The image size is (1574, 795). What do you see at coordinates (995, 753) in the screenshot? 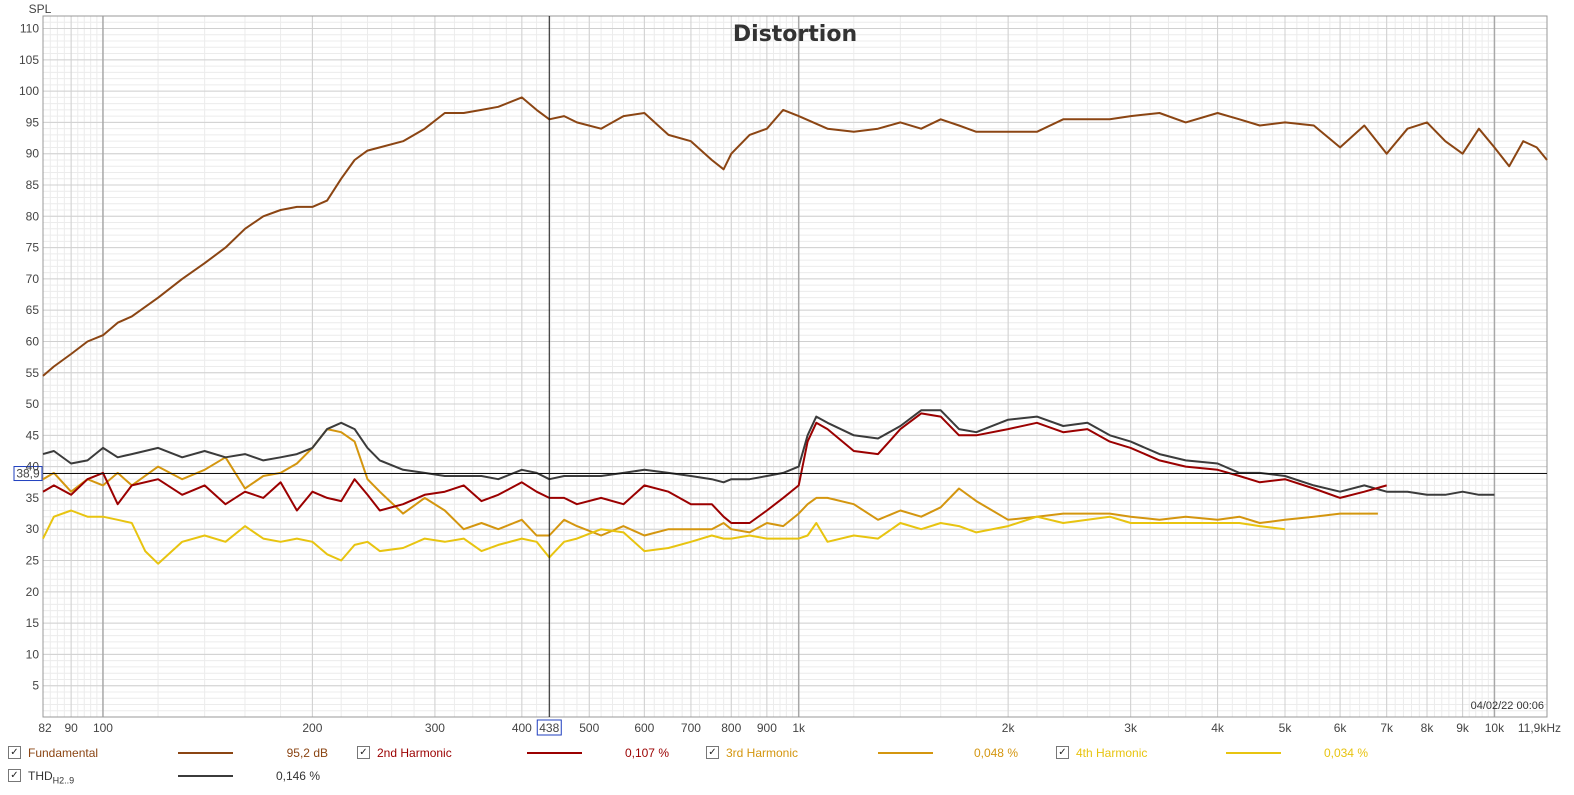
I see `legend-value: 0,048 %` at bounding box center [995, 753].